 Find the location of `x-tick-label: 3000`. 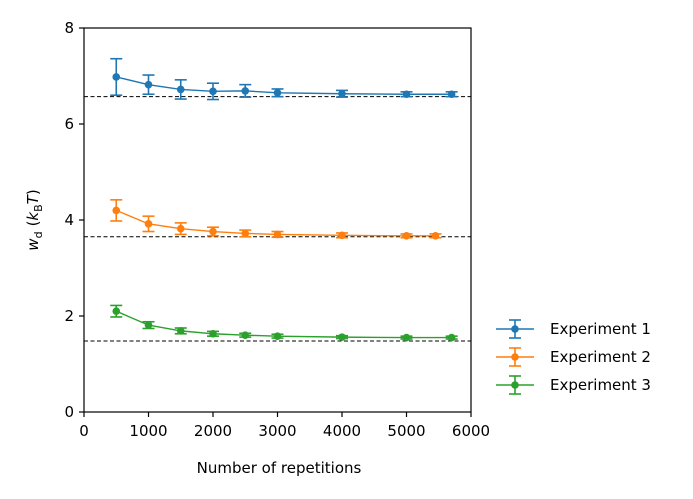

x-tick-label: 3000 is located at coordinates (277, 431).